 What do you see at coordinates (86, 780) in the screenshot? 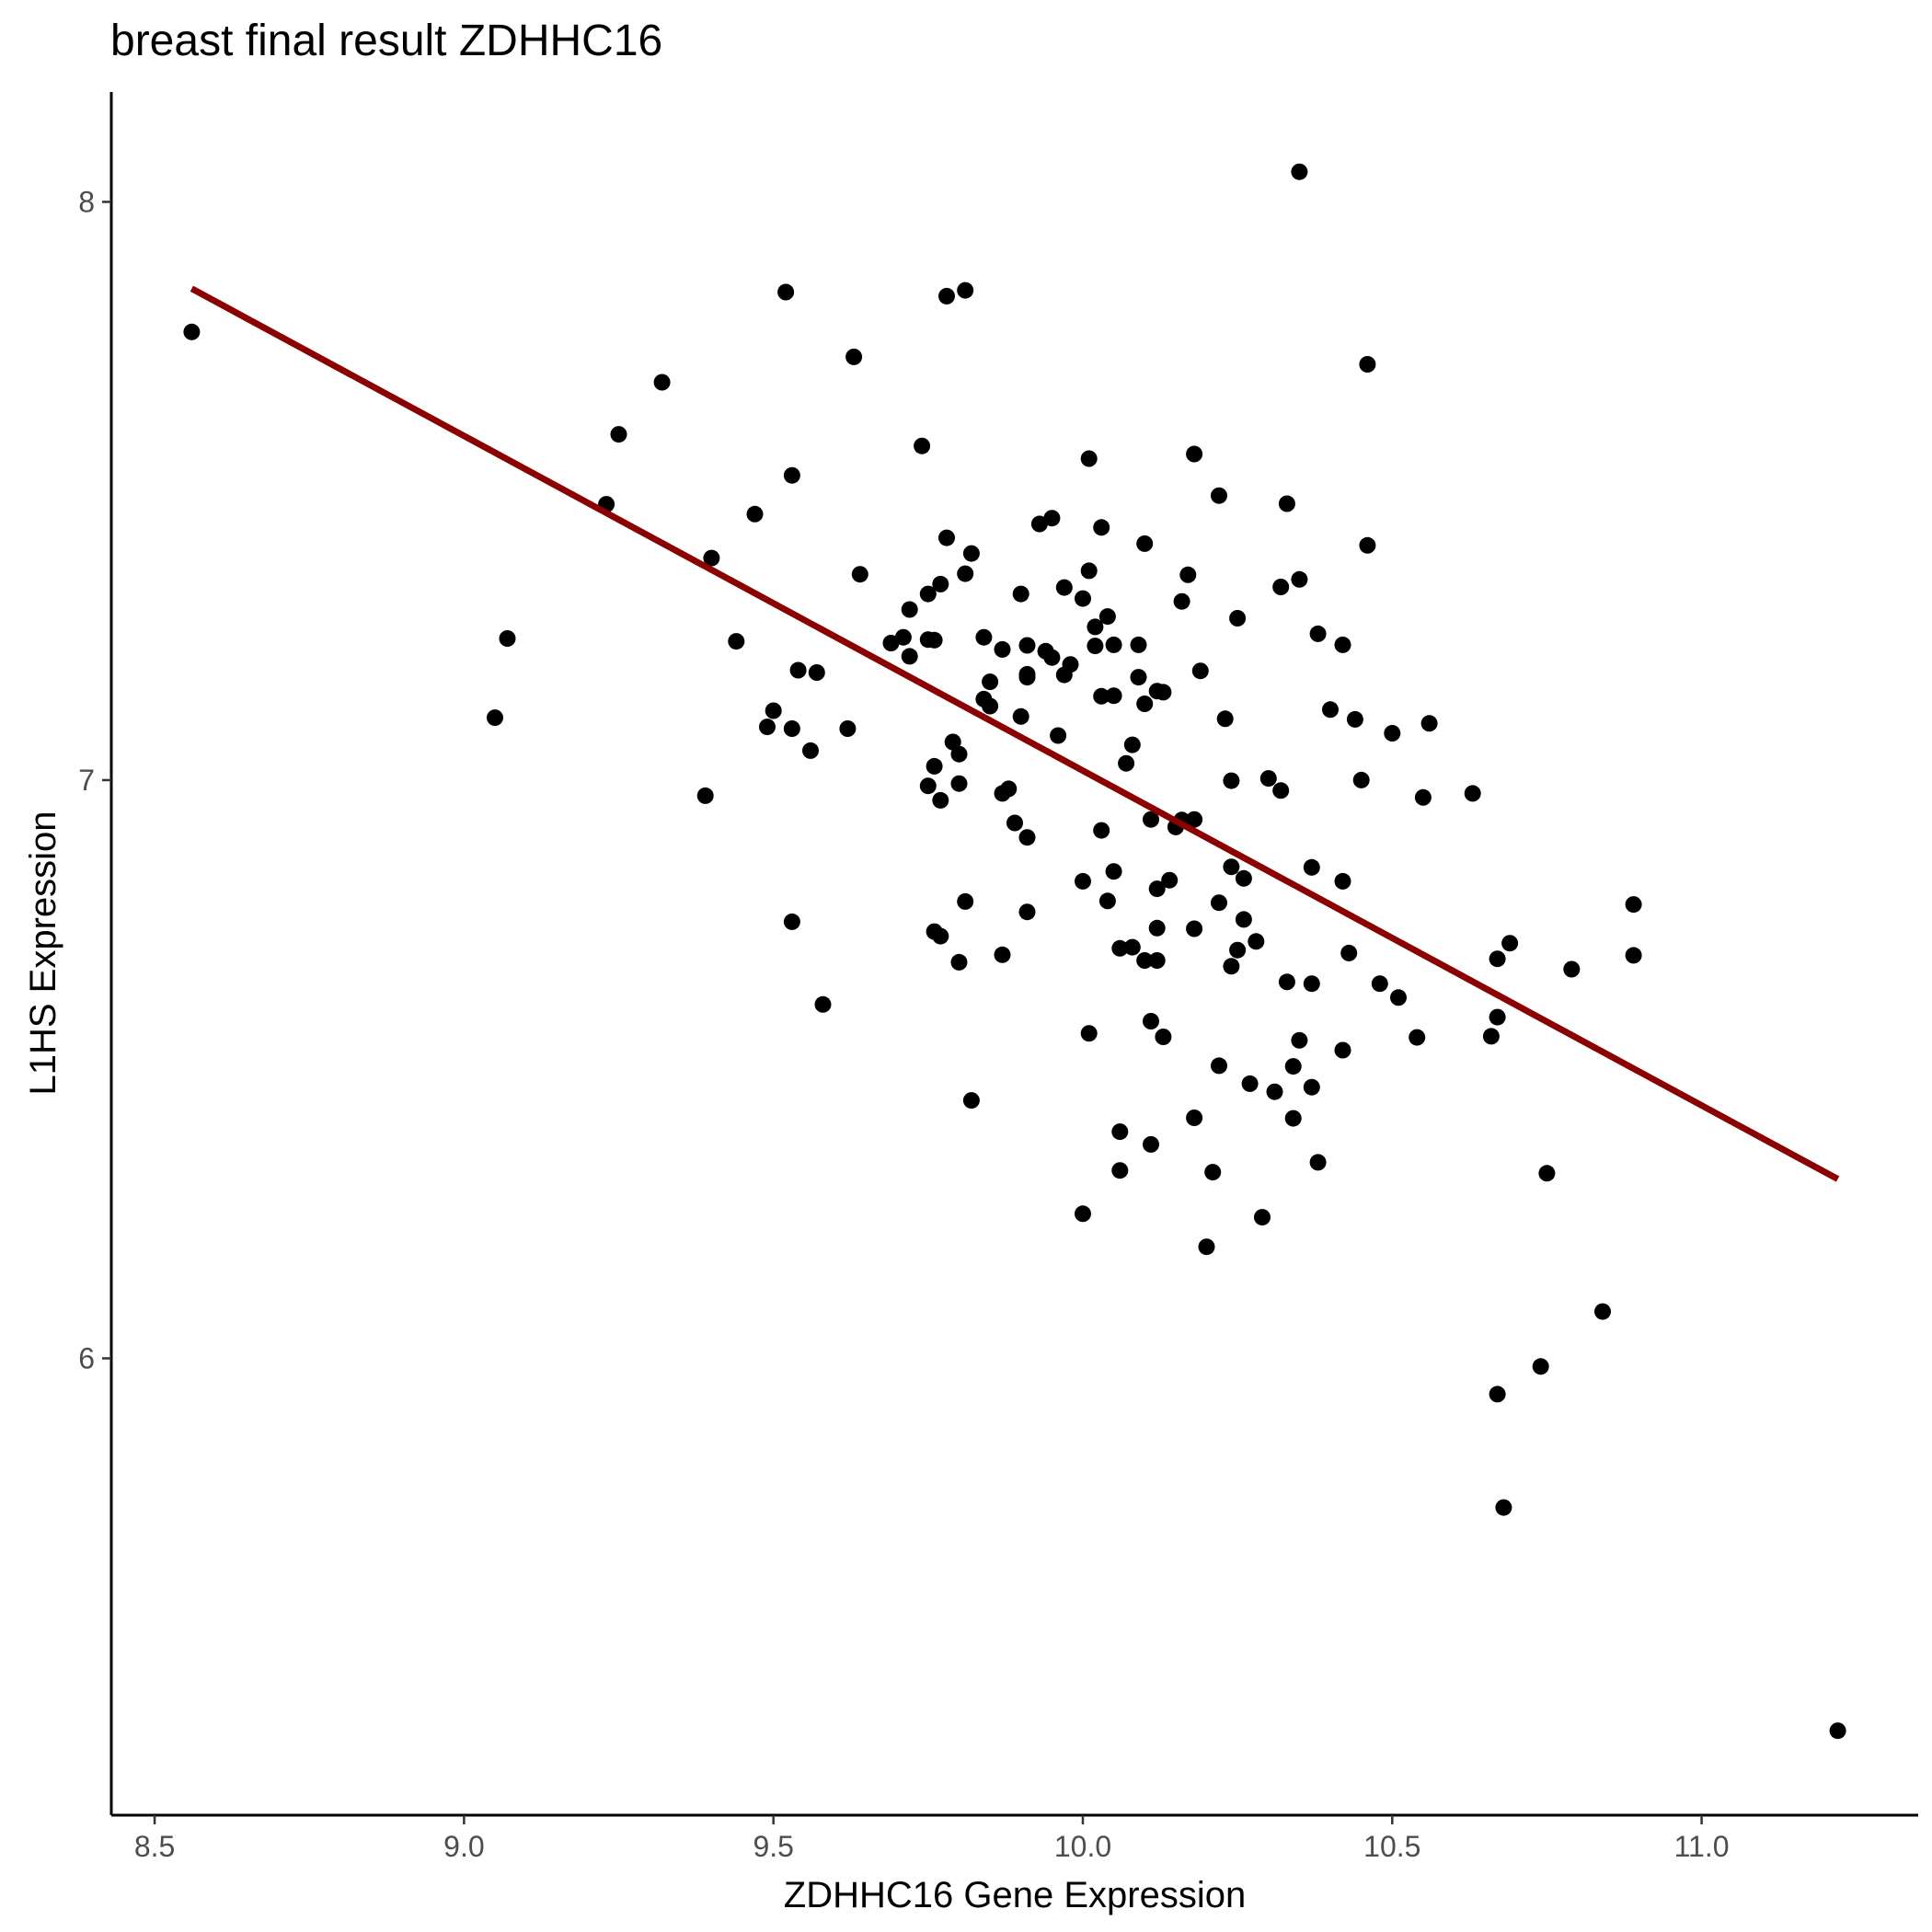
I see `y-tick-label: 7` at bounding box center [86, 780].